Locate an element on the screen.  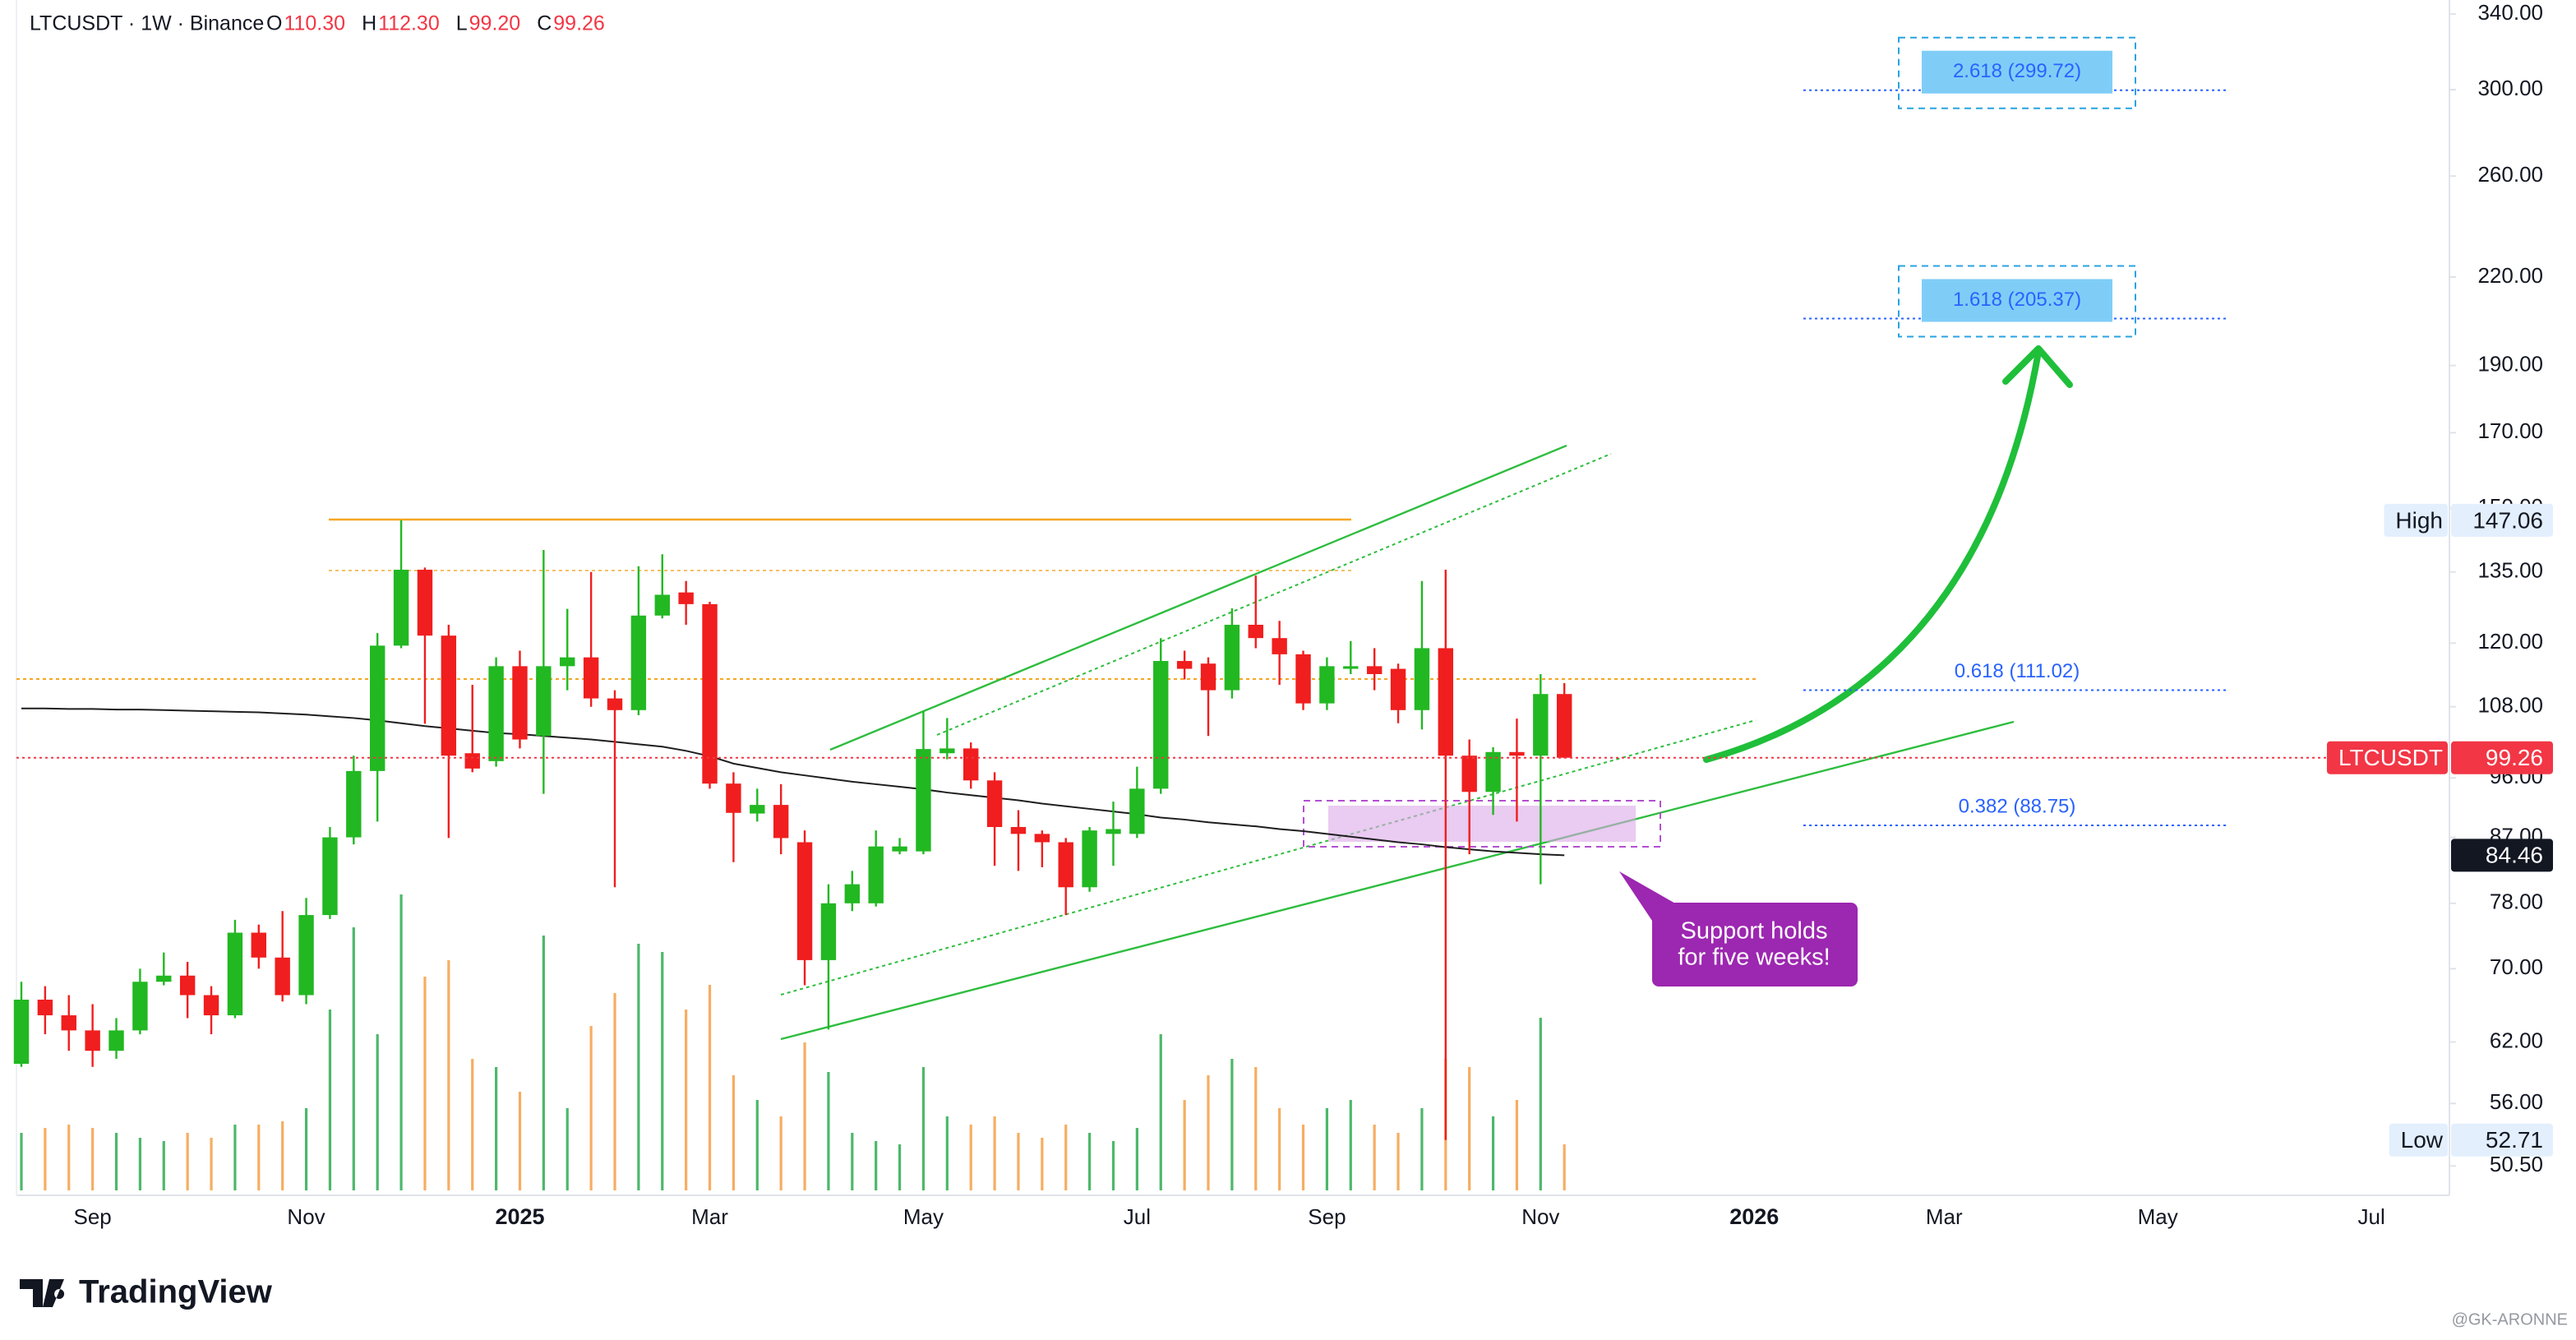
brand: TradingView is located at coordinates (176, 1292).